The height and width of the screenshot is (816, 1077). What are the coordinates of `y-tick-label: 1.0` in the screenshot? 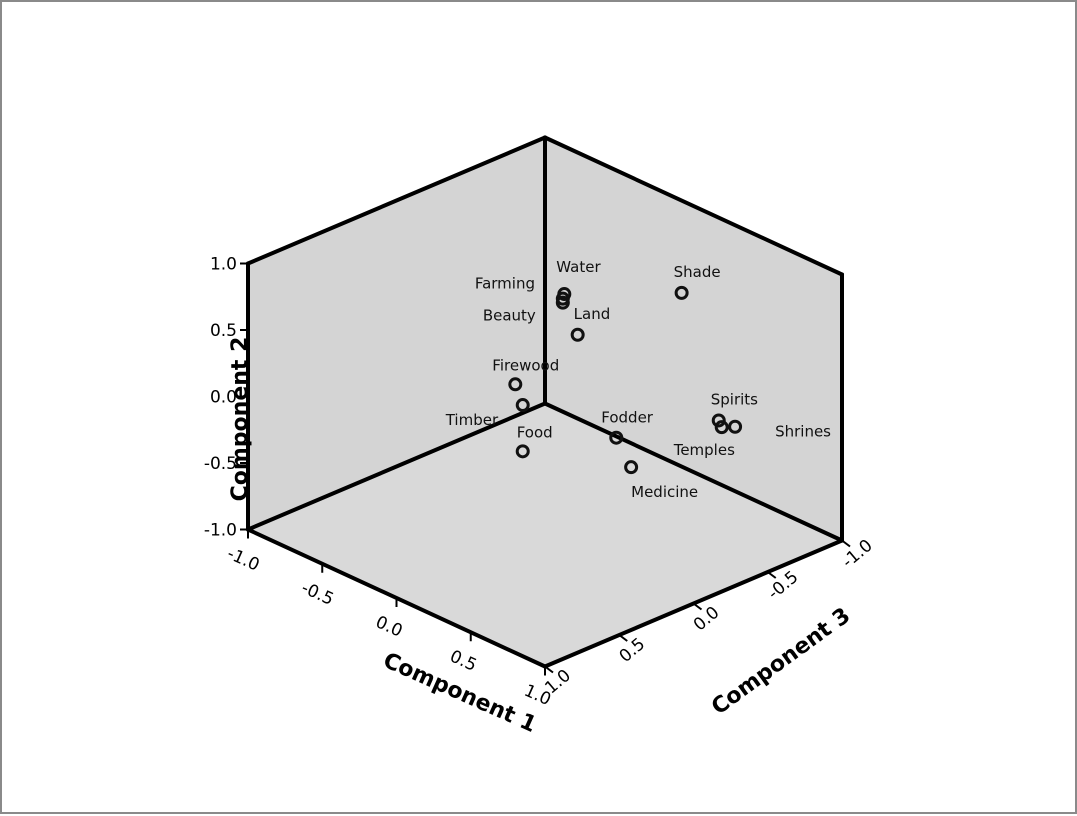 It's located at (223, 265).